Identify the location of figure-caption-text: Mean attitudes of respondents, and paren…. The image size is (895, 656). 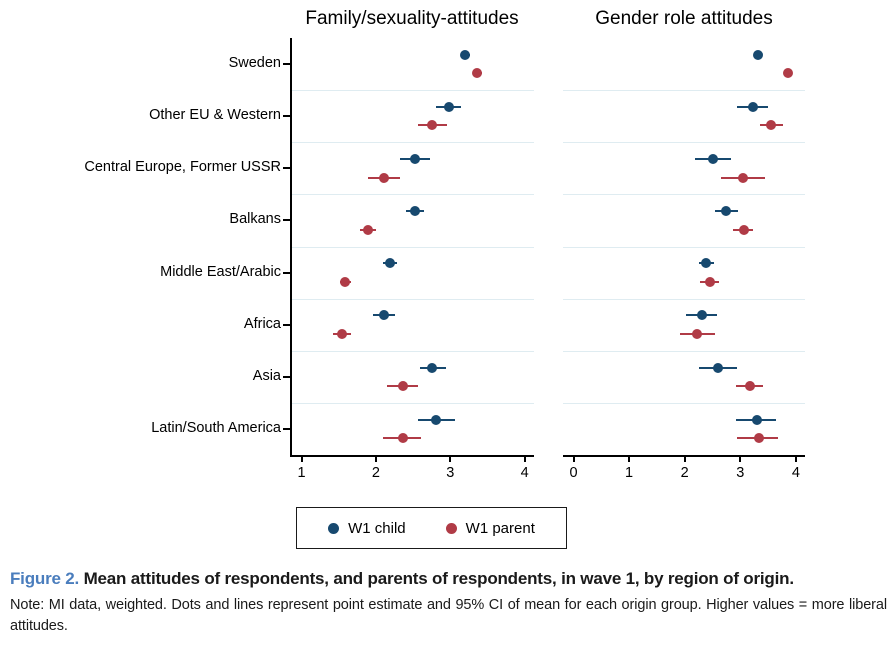
(436, 578).